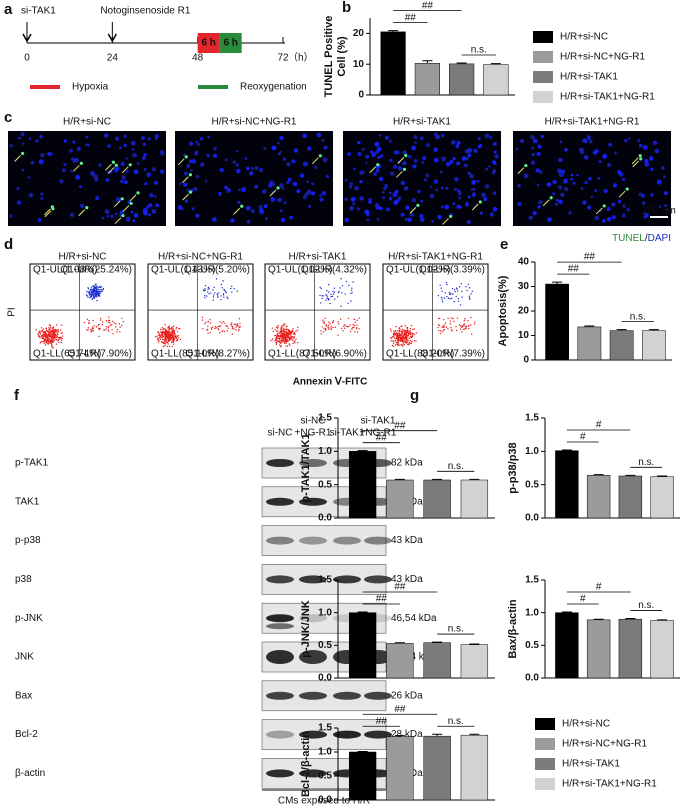 The width and height of the screenshot is (682, 812). What do you see at coordinates (335, 354) in the screenshot?
I see `quadrant-label: Q1-LR(6.90%)` at bounding box center [335, 354].